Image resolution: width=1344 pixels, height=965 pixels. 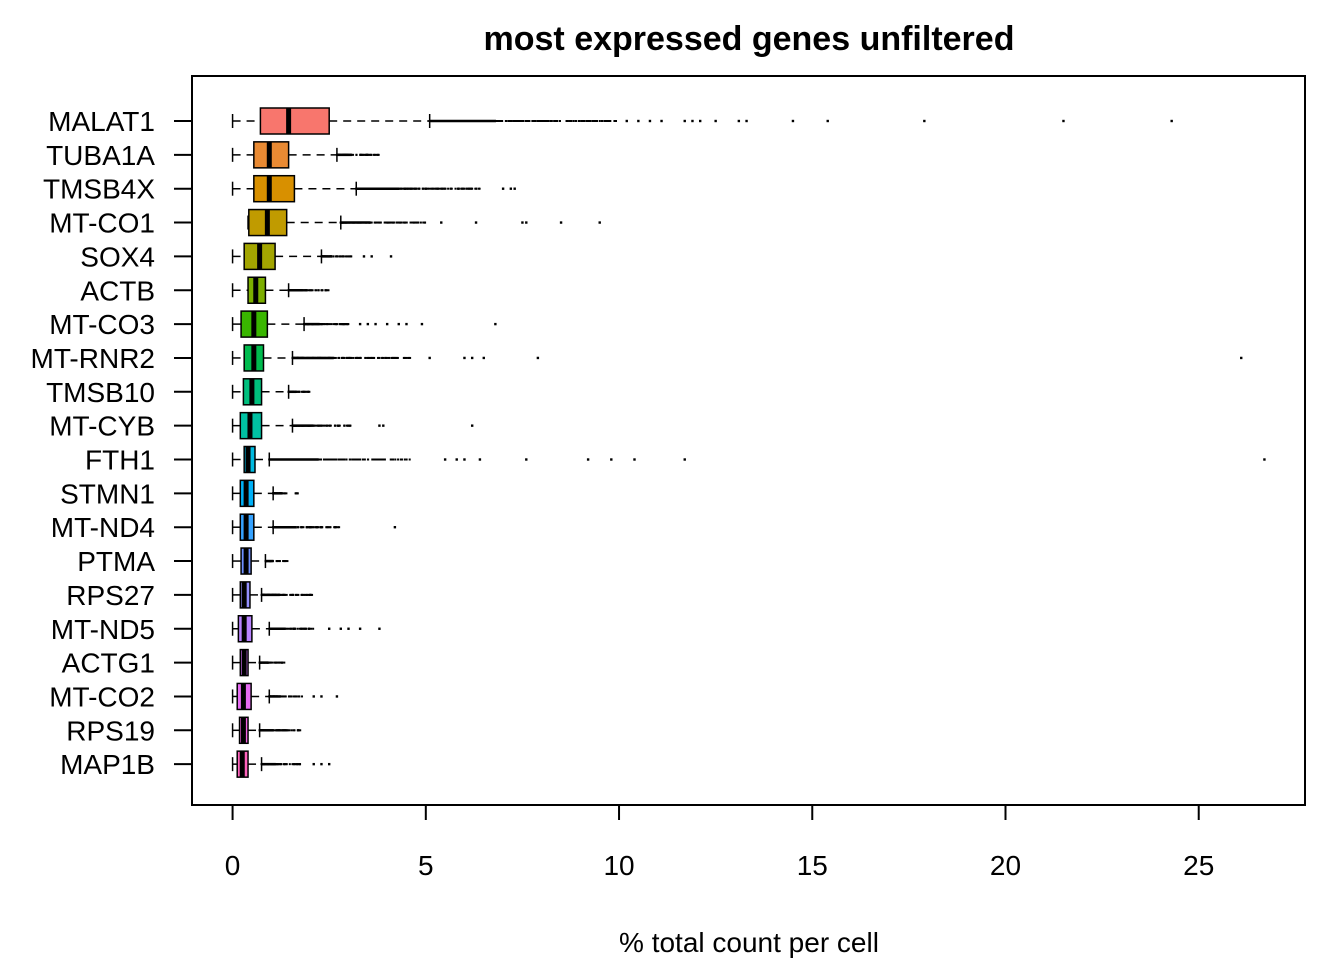 I want to click on x-axis: 0 5 10 15 20 25, so click(x=719, y=842).